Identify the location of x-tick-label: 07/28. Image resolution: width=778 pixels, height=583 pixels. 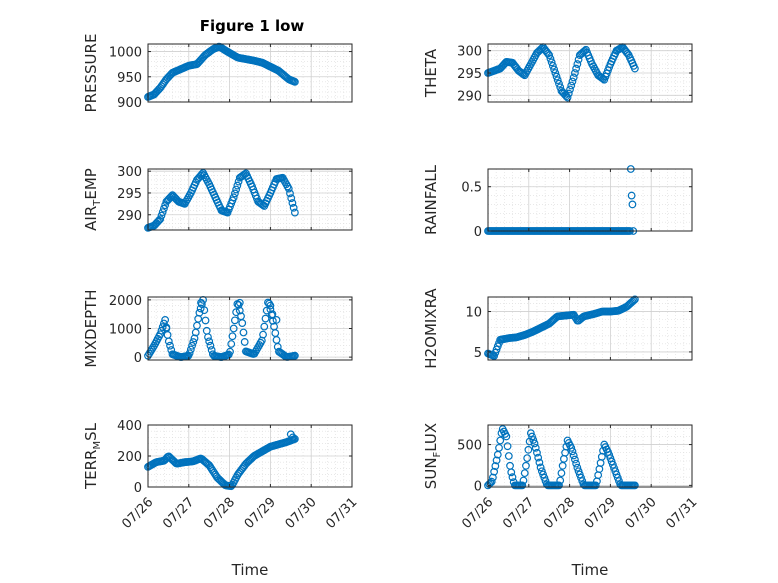
(559, 513).